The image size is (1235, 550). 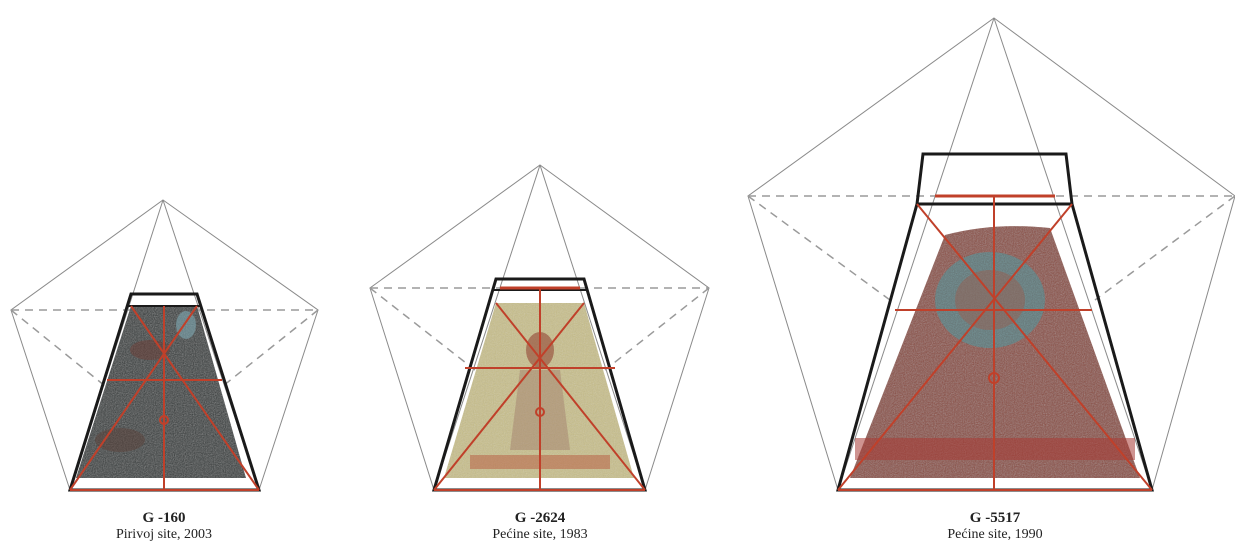 I want to click on caption-g5517: G -5517 Pećine site, 1990, so click(x=995, y=526).